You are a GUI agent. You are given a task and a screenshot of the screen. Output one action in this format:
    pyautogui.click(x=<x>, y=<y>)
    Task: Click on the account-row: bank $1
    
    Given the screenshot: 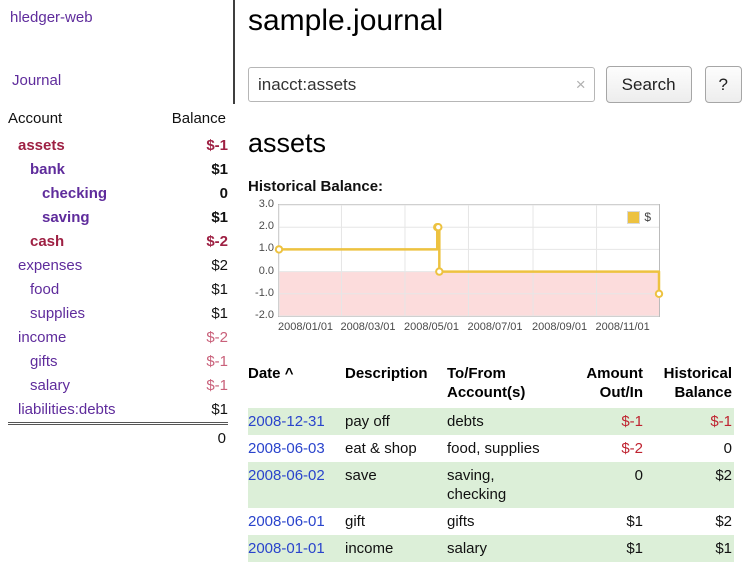 What is the action you would take?
    pyautogui.click(x=118, y=170)
    